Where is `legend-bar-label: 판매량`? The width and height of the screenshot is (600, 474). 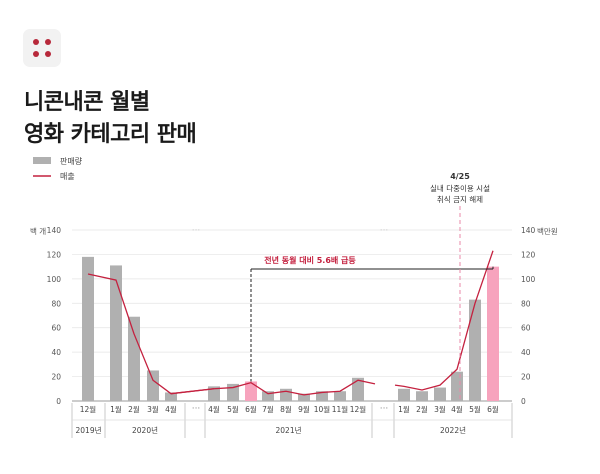 legend-bar-label: 판매량 is located at coordinates (71, 161).